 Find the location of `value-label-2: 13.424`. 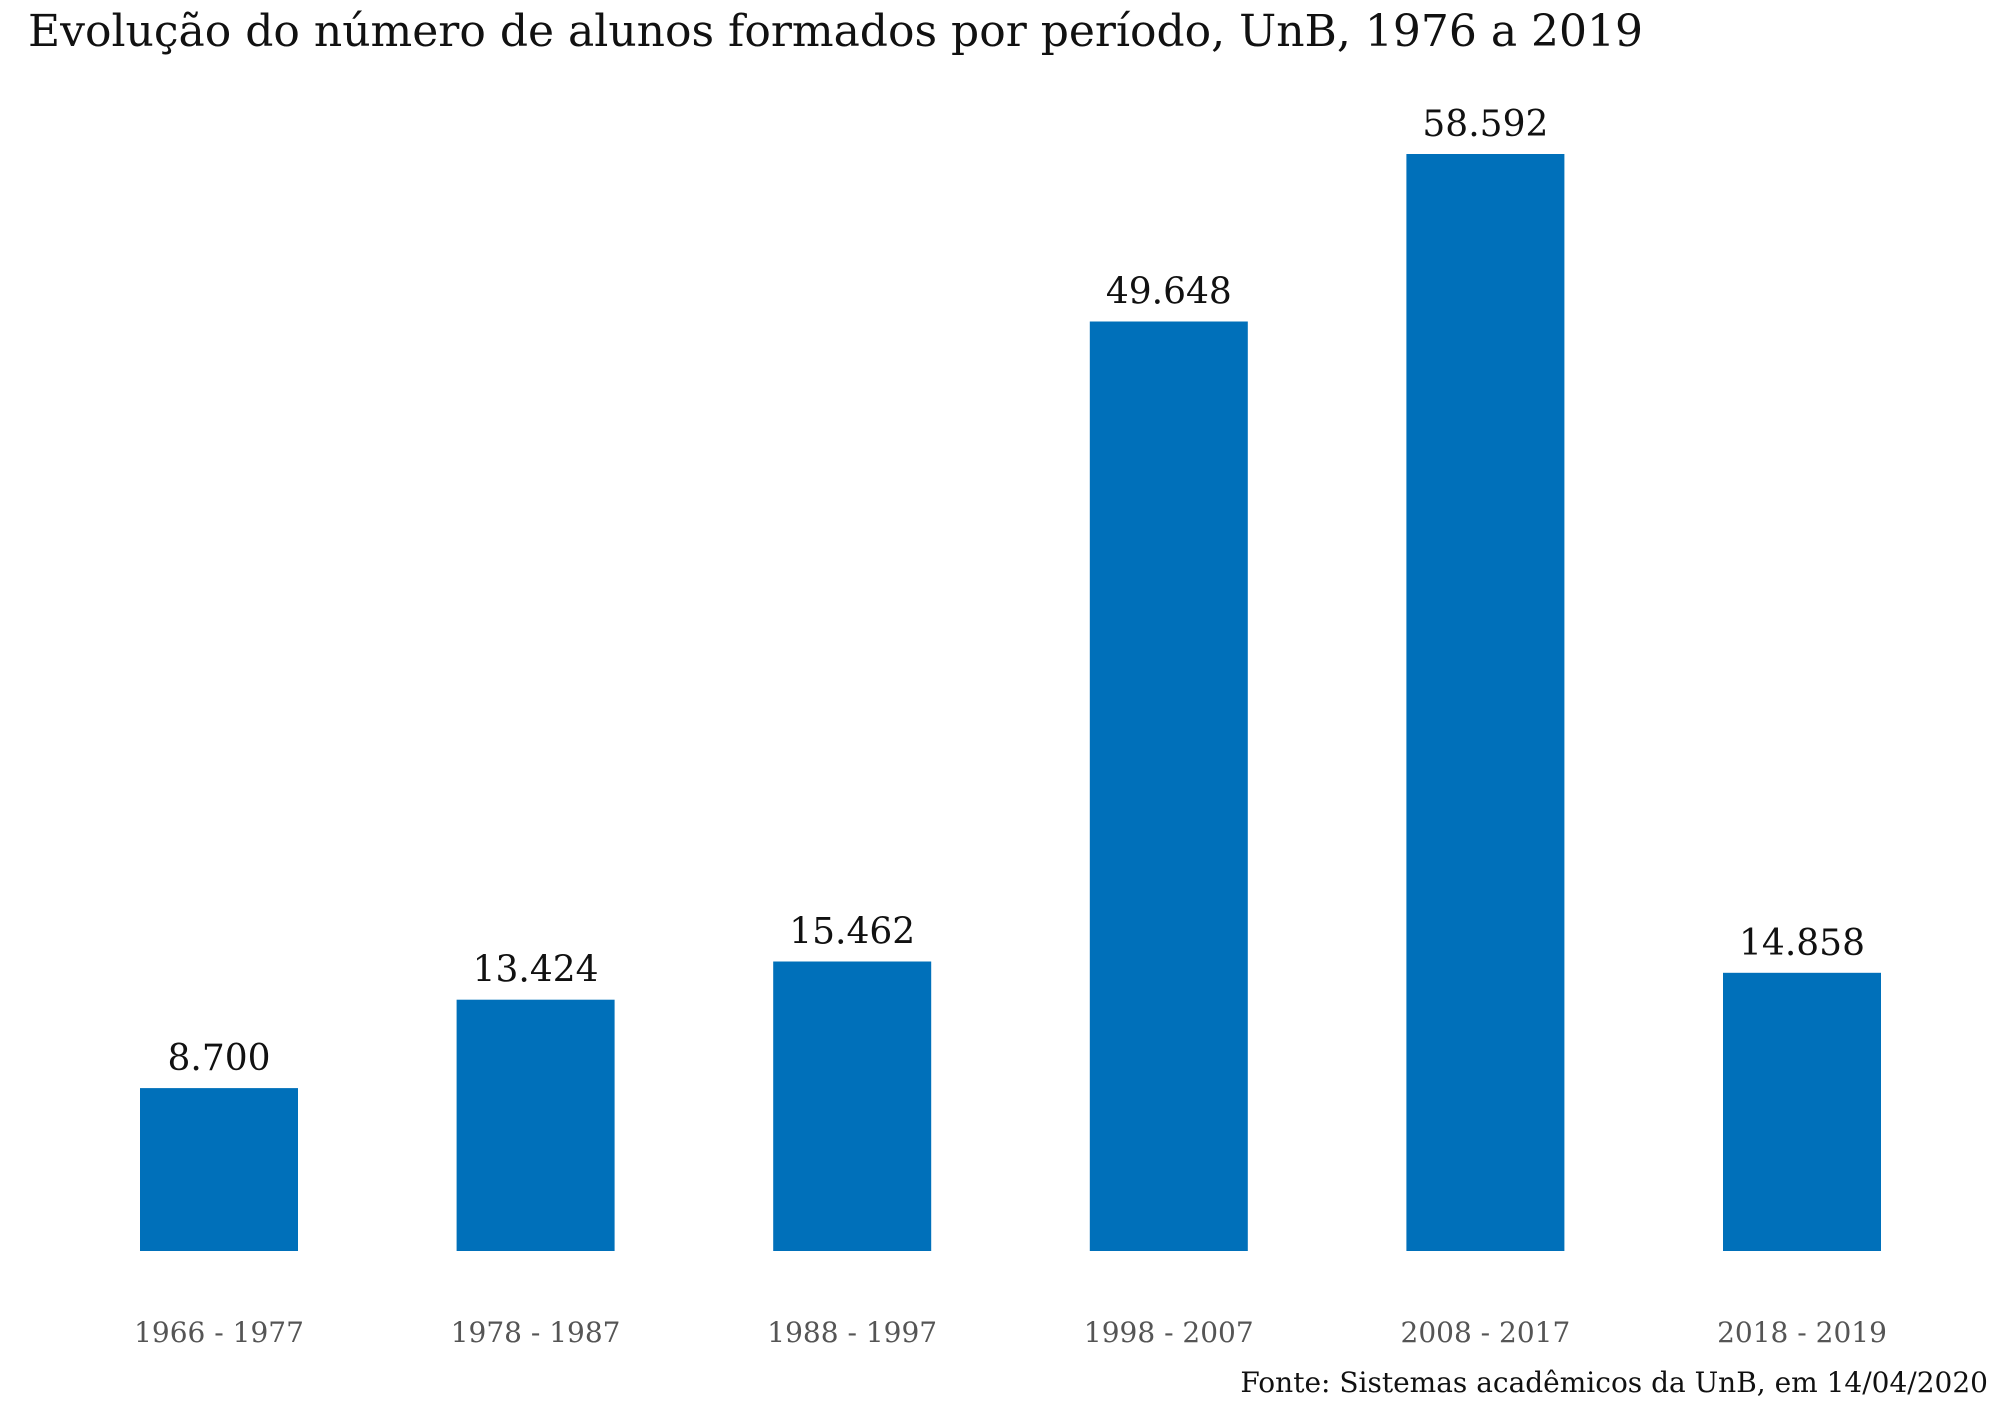

value-label-2: 13.424 is located at coordinates (536, 970).